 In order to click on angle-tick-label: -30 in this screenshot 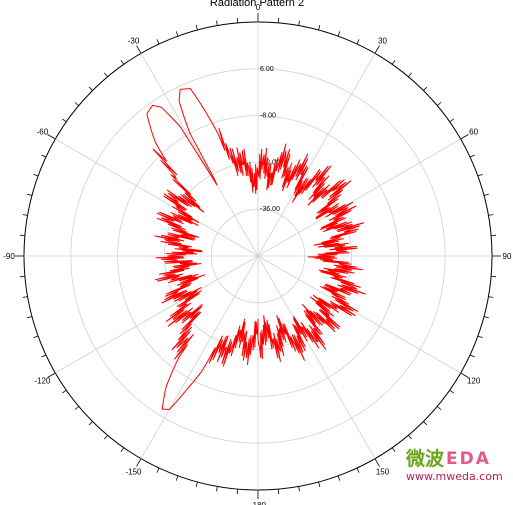, I will do `click(134, 40)`.